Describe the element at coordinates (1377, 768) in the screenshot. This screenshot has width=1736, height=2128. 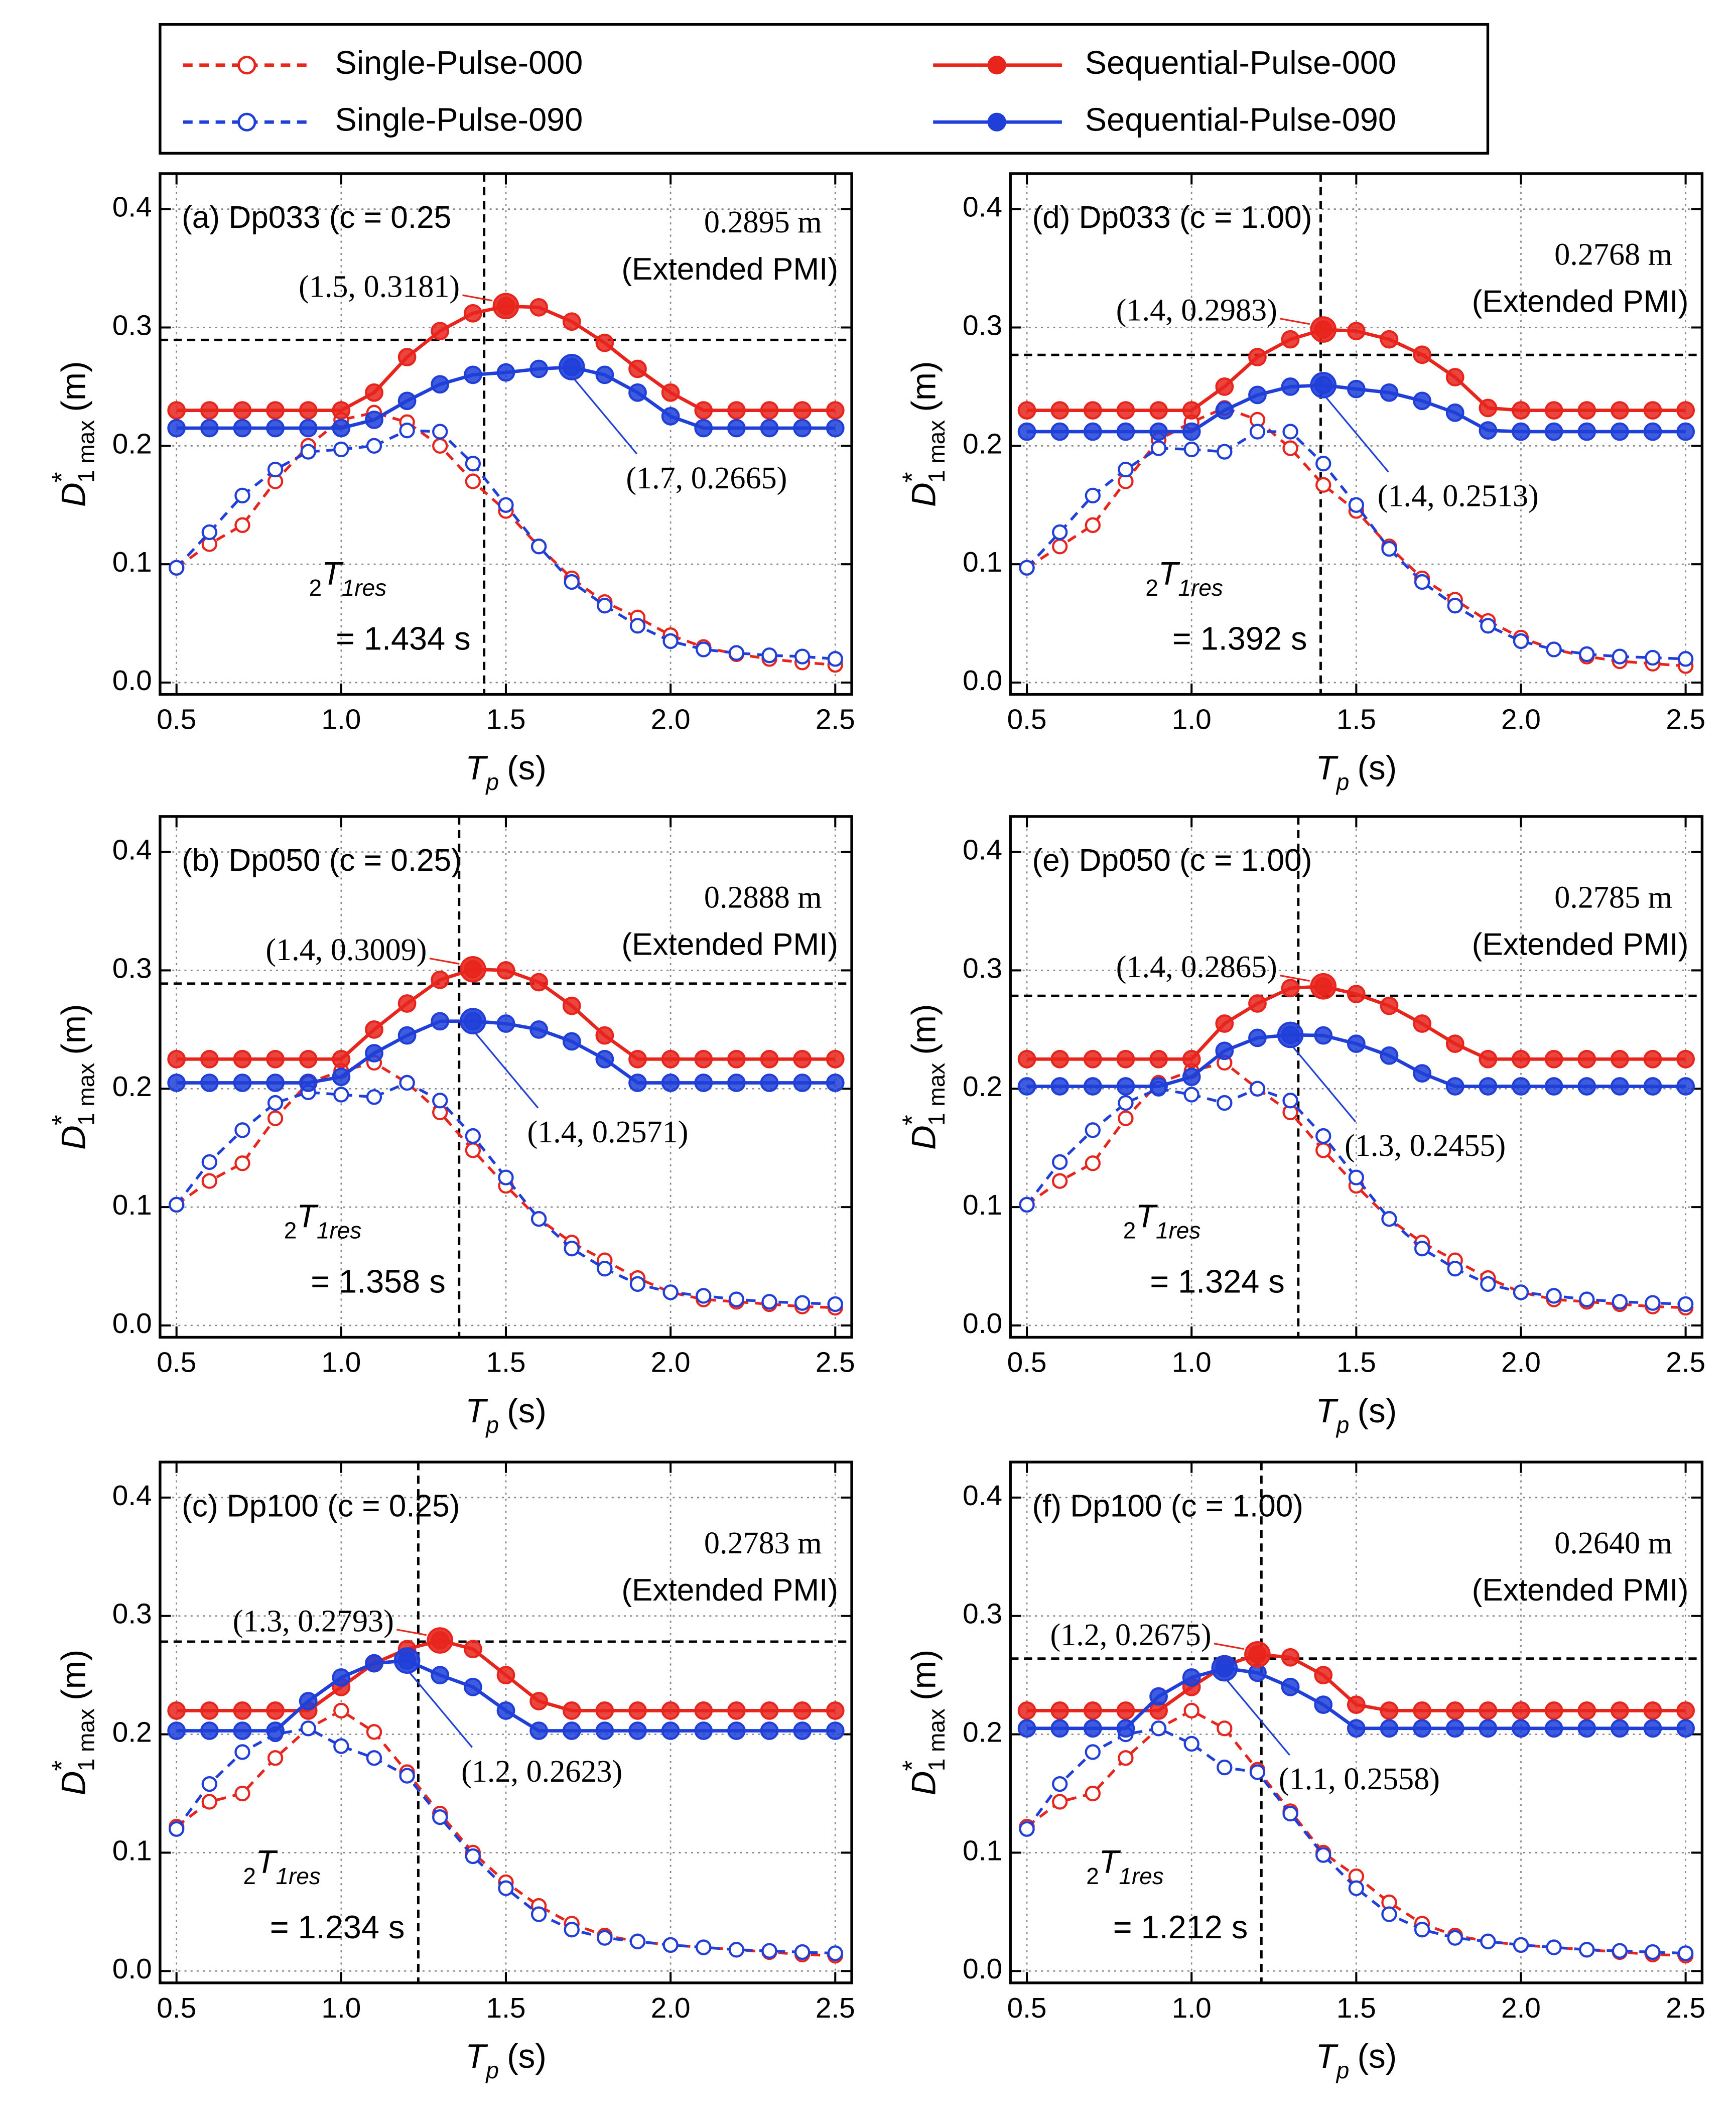
I see `x-label-unit: (s)` at that location.